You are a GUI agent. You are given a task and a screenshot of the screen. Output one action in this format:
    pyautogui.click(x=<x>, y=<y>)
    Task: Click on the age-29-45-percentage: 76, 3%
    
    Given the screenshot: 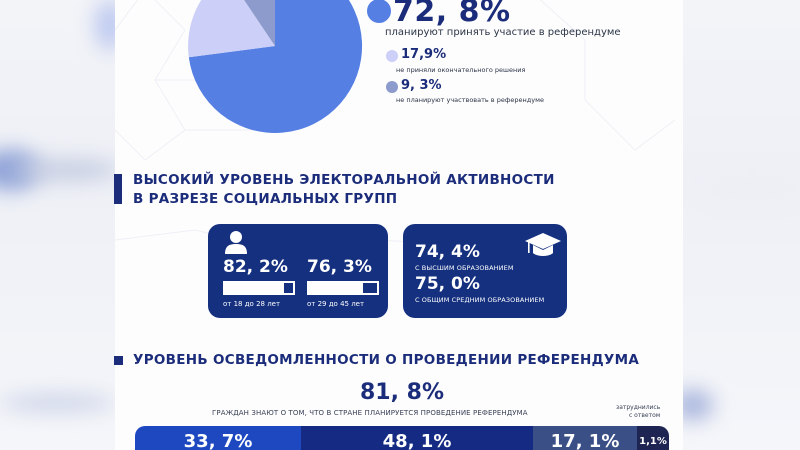 What is the action you would take?
    pyautogui.click(x=339, y=267)
    